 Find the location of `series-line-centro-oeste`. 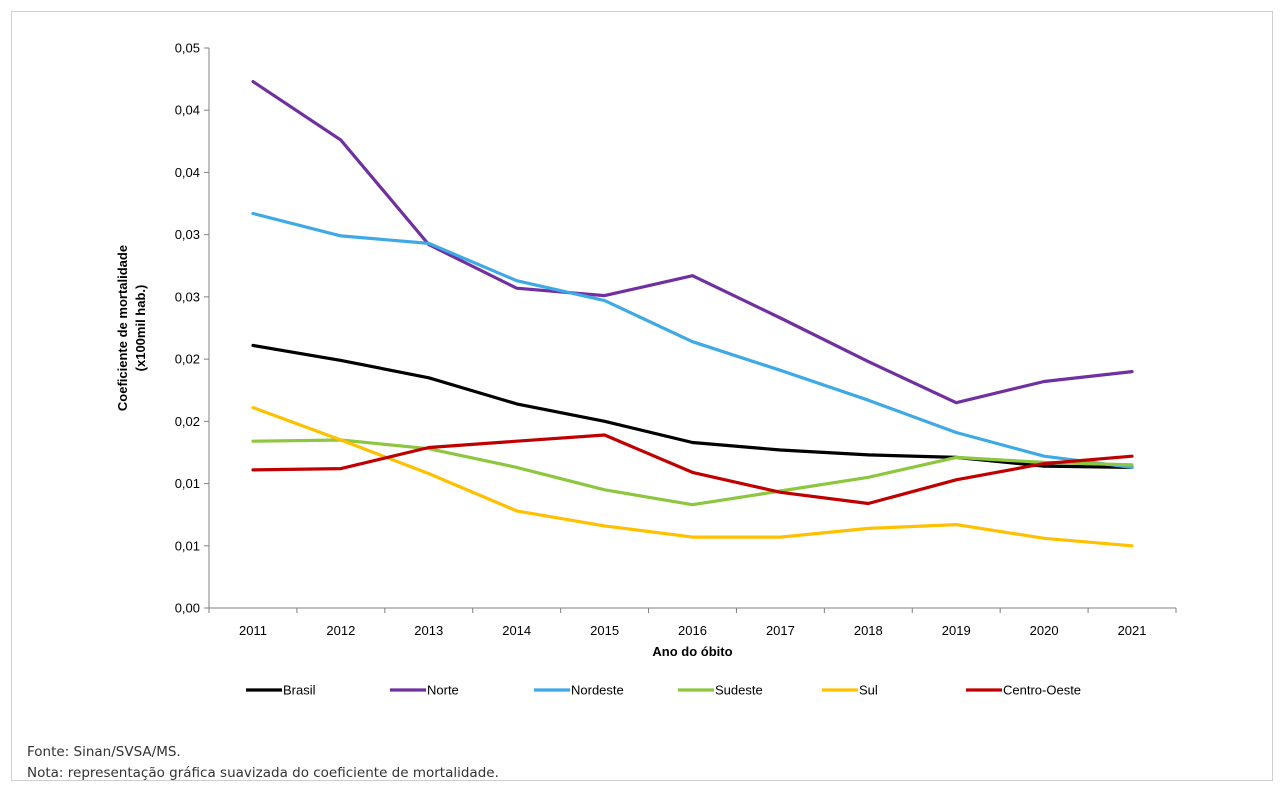

series-line-centro-oeste is located at coordinates (692, 469).